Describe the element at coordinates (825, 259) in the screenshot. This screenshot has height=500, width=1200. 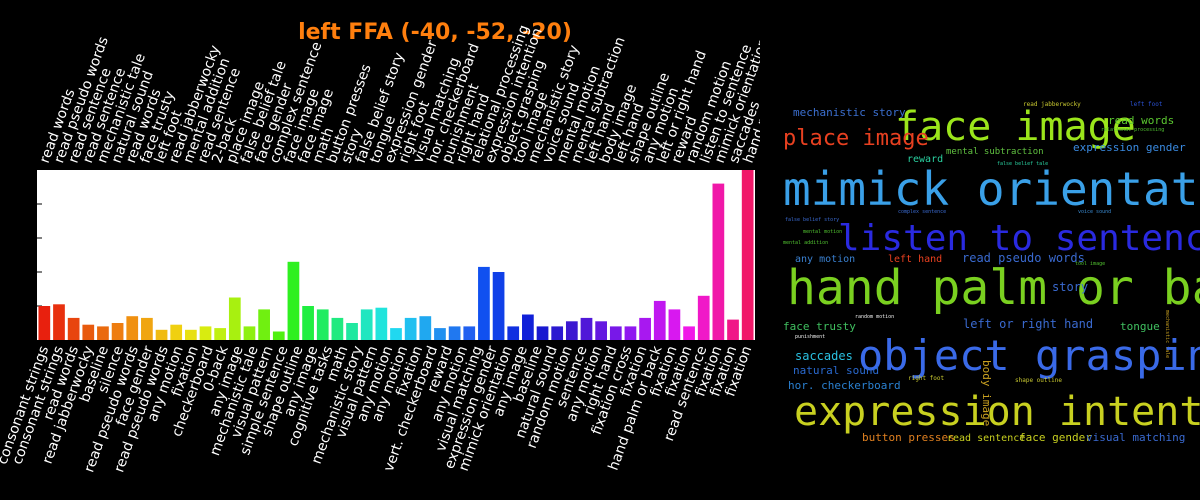
I see `word-cloud-term: any motion` at that location.